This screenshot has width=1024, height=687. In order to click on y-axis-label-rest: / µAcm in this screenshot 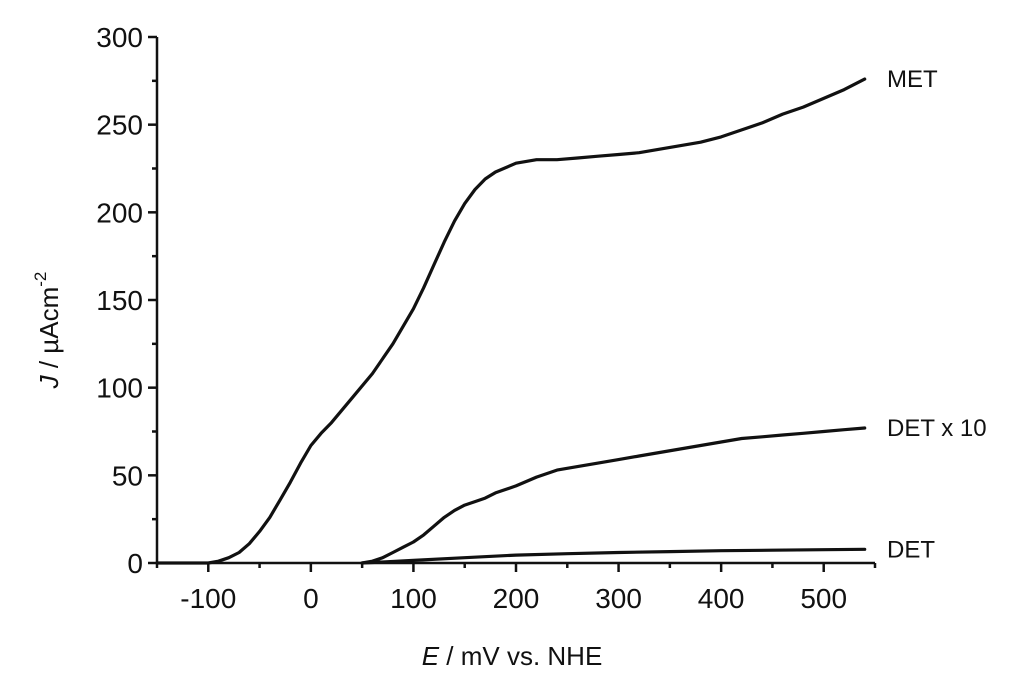, I will do `click(49, 331)`.